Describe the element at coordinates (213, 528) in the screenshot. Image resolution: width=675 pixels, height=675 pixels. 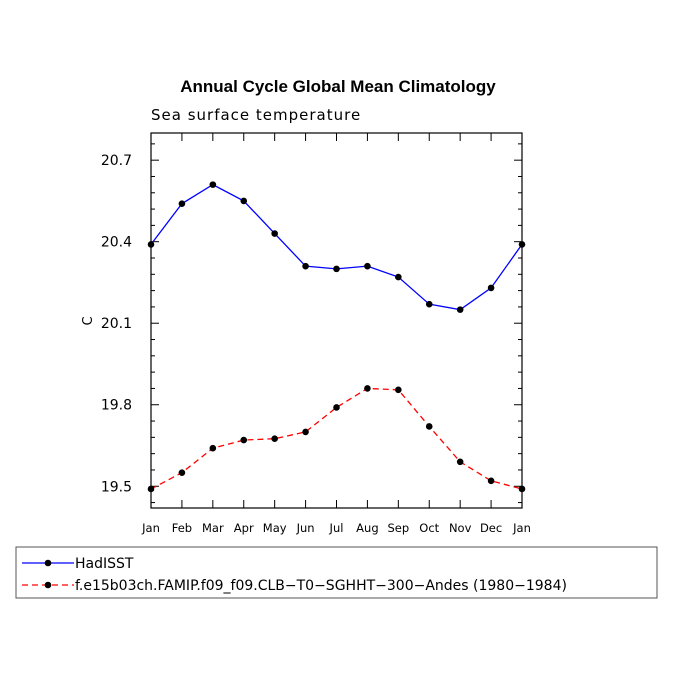
I see `x-tick-label: Mar` at that location.